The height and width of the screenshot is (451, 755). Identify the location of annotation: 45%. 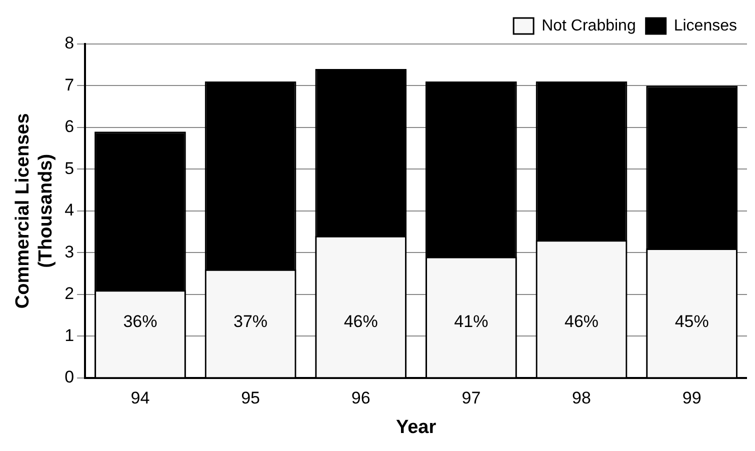
(691, 321).